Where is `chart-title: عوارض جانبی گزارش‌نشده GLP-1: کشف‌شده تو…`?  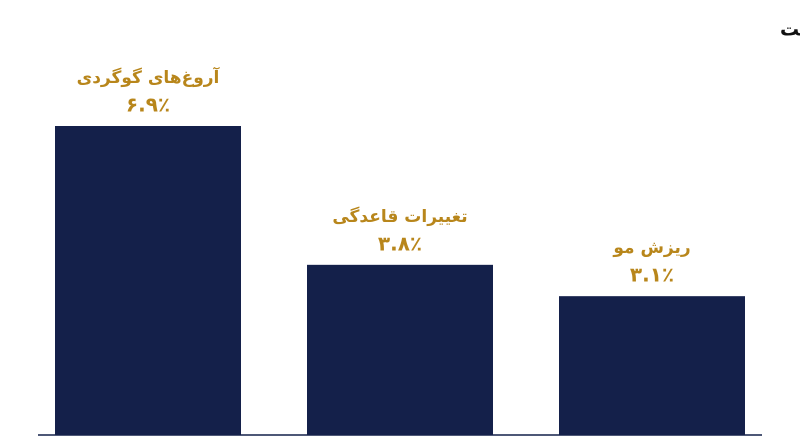 chart-title: عوارض جانبی گزارش‌نشده GLP-1: کشف‌شده تو… is located at coordinates (790, 29).